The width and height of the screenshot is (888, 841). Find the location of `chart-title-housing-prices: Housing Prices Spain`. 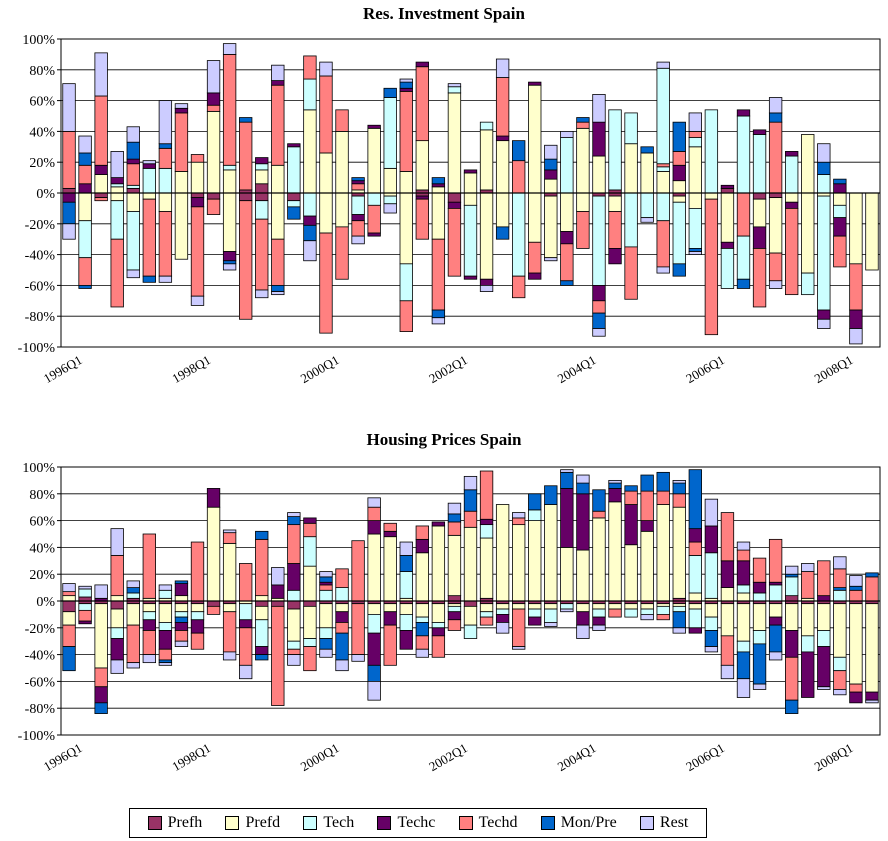

chart-title-housing-prices: Housing Prices Spain is located at coordinates (444, 439).